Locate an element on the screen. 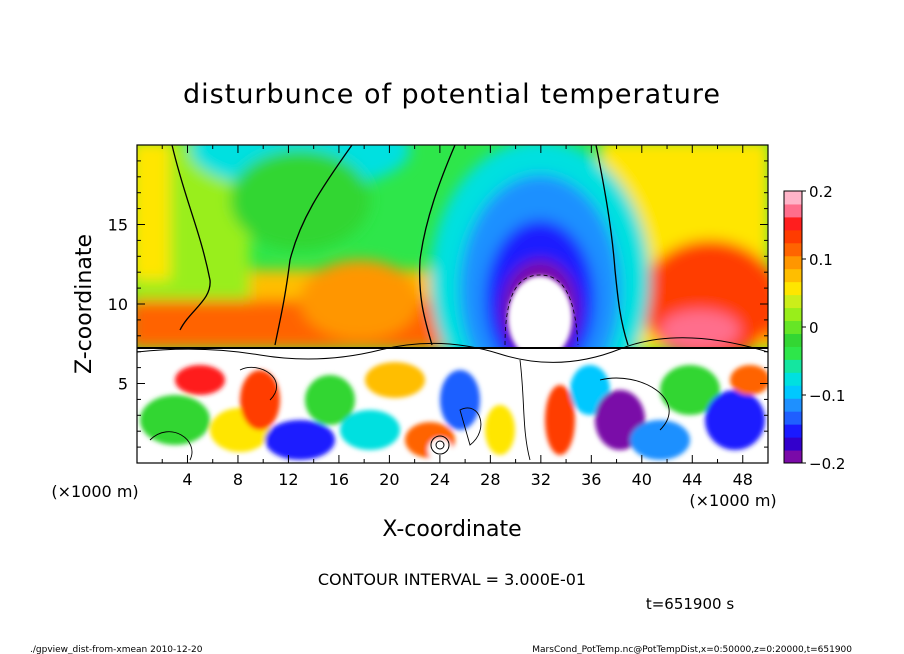 The height and width of the screenshot is (654, 904). colorbar is located at coordinates (793, 327).